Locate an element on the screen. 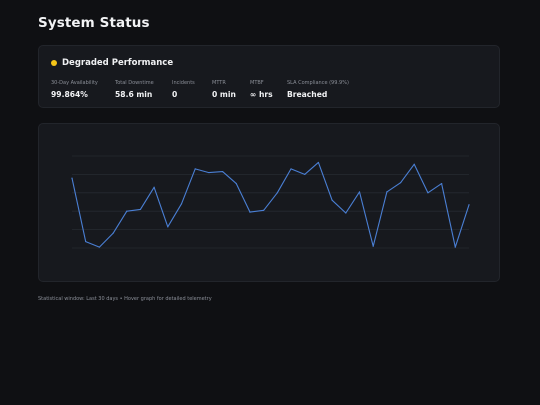 The width and height of the screenshot is (540, 405). metric-incidents: Incidents 0 is located at coordinates (183, 89).